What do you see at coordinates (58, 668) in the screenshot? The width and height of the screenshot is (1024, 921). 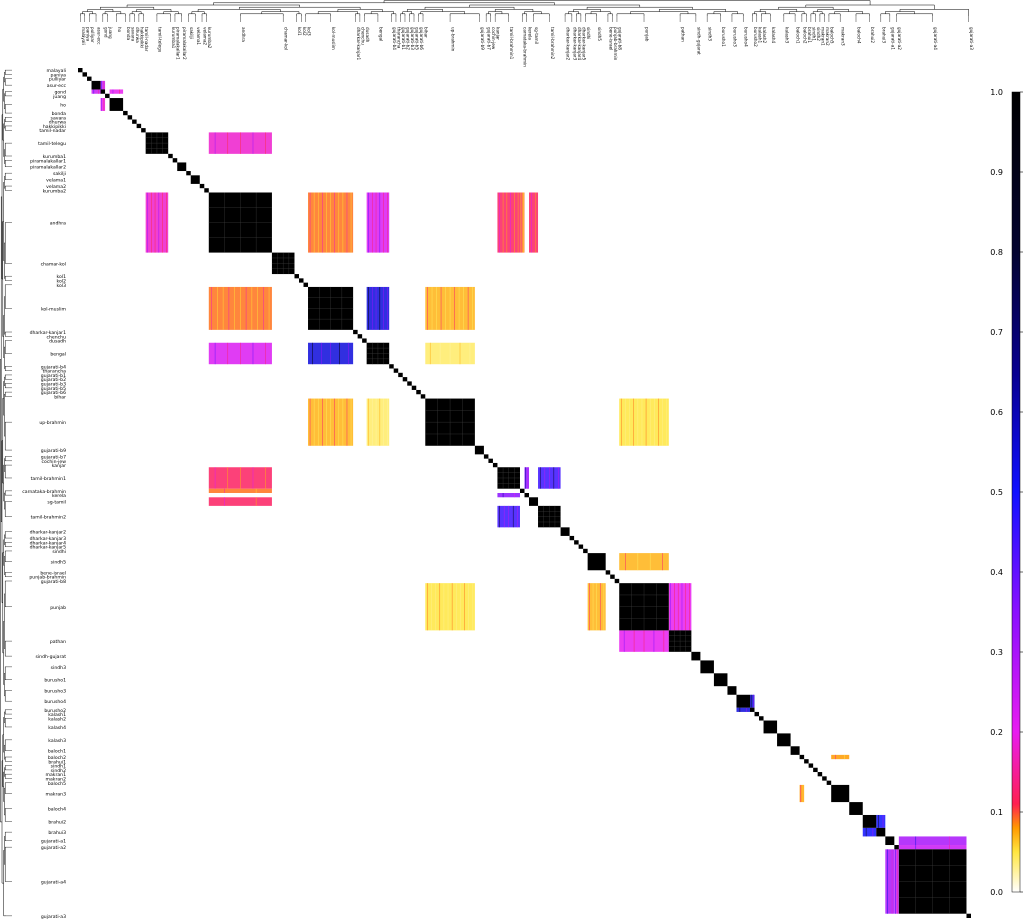 I see `row-label: sindh3` at bounding box center [58, 668].